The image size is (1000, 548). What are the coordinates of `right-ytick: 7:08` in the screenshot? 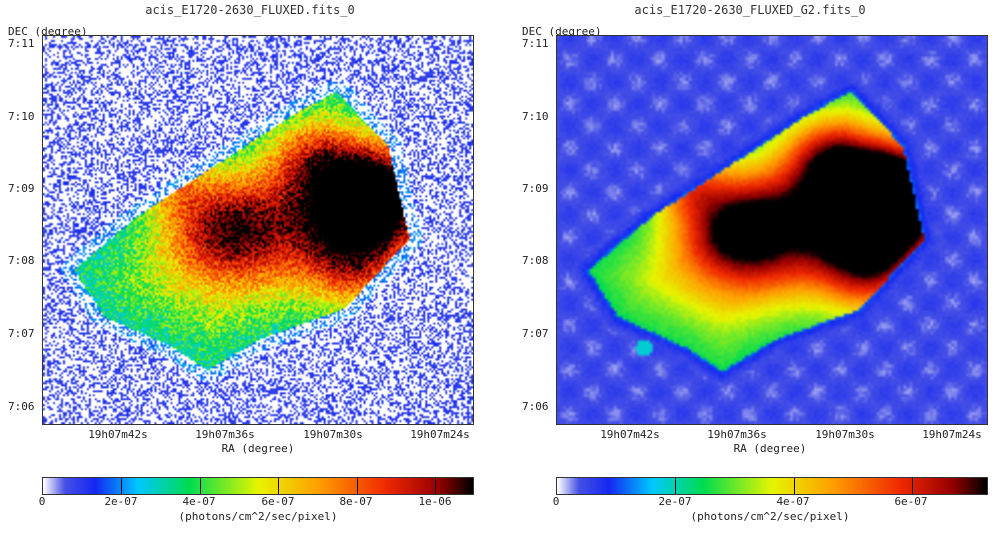 It's located at (535, 260).